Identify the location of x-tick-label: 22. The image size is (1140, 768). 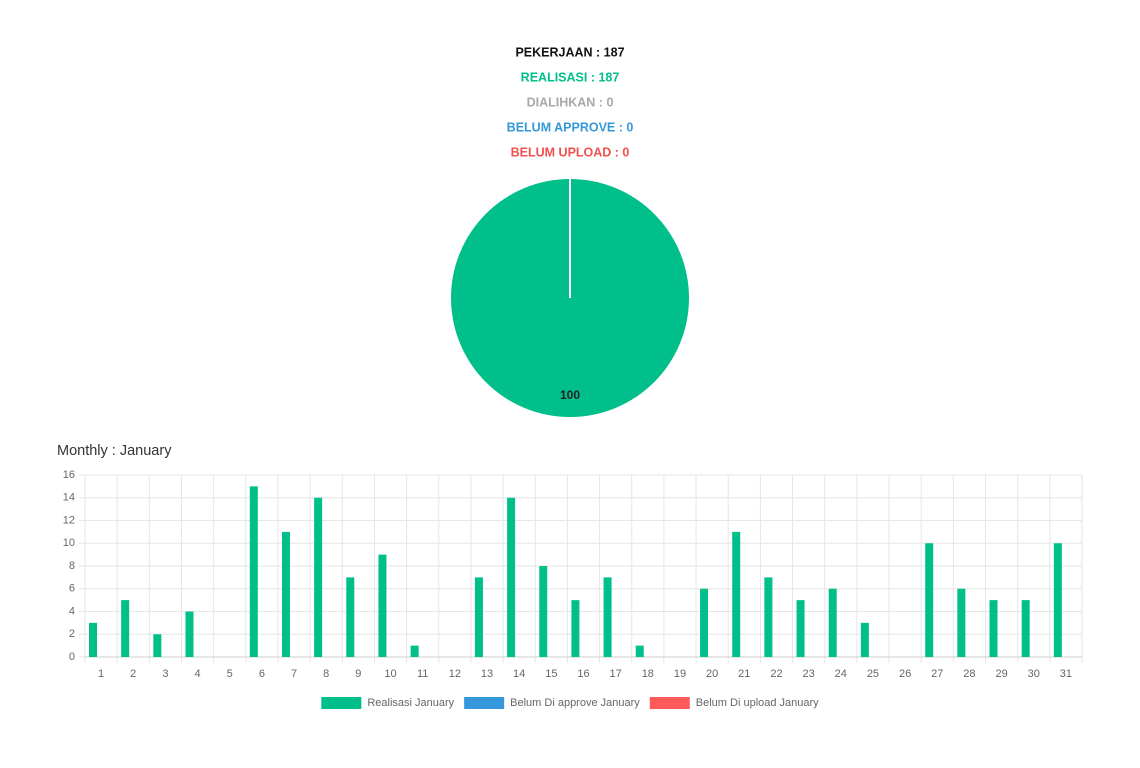
(776, 674).